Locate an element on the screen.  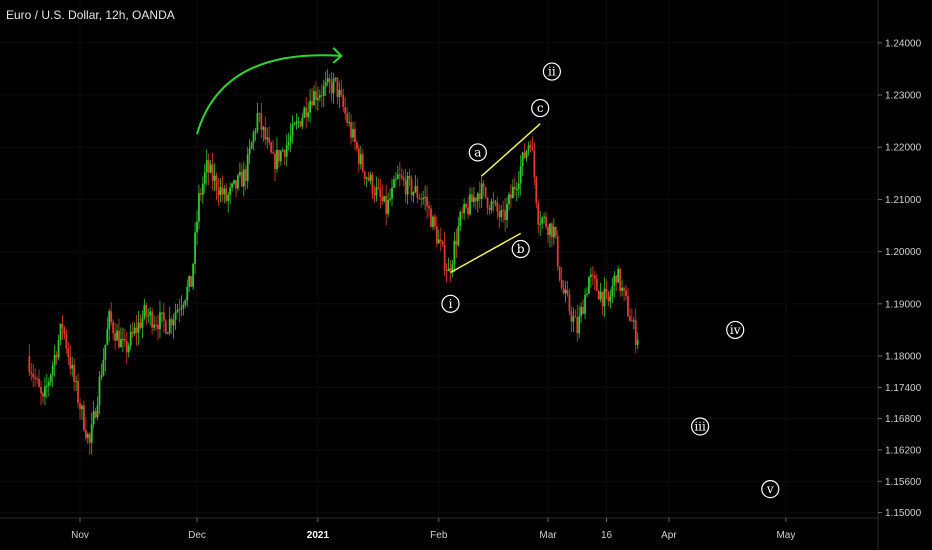
wave-label-v: v is located at coordinates (770, 489).